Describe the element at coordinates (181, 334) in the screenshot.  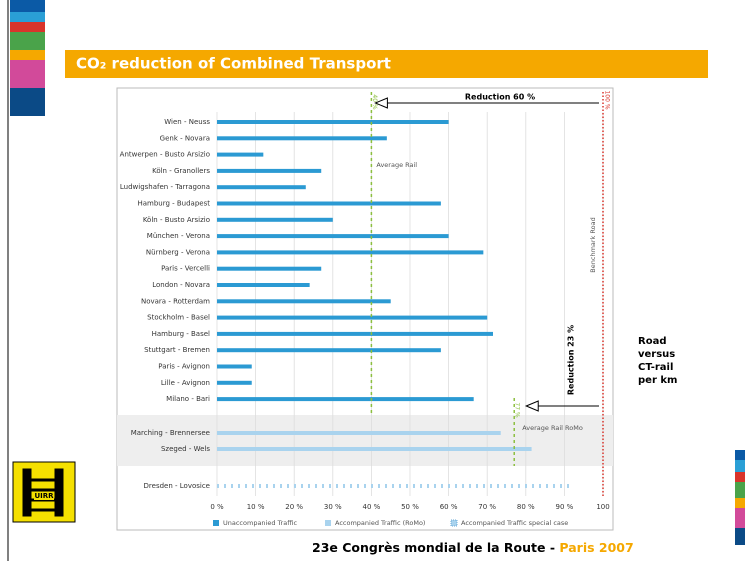
I see `category-label: Hamburg - Basel` at that location.